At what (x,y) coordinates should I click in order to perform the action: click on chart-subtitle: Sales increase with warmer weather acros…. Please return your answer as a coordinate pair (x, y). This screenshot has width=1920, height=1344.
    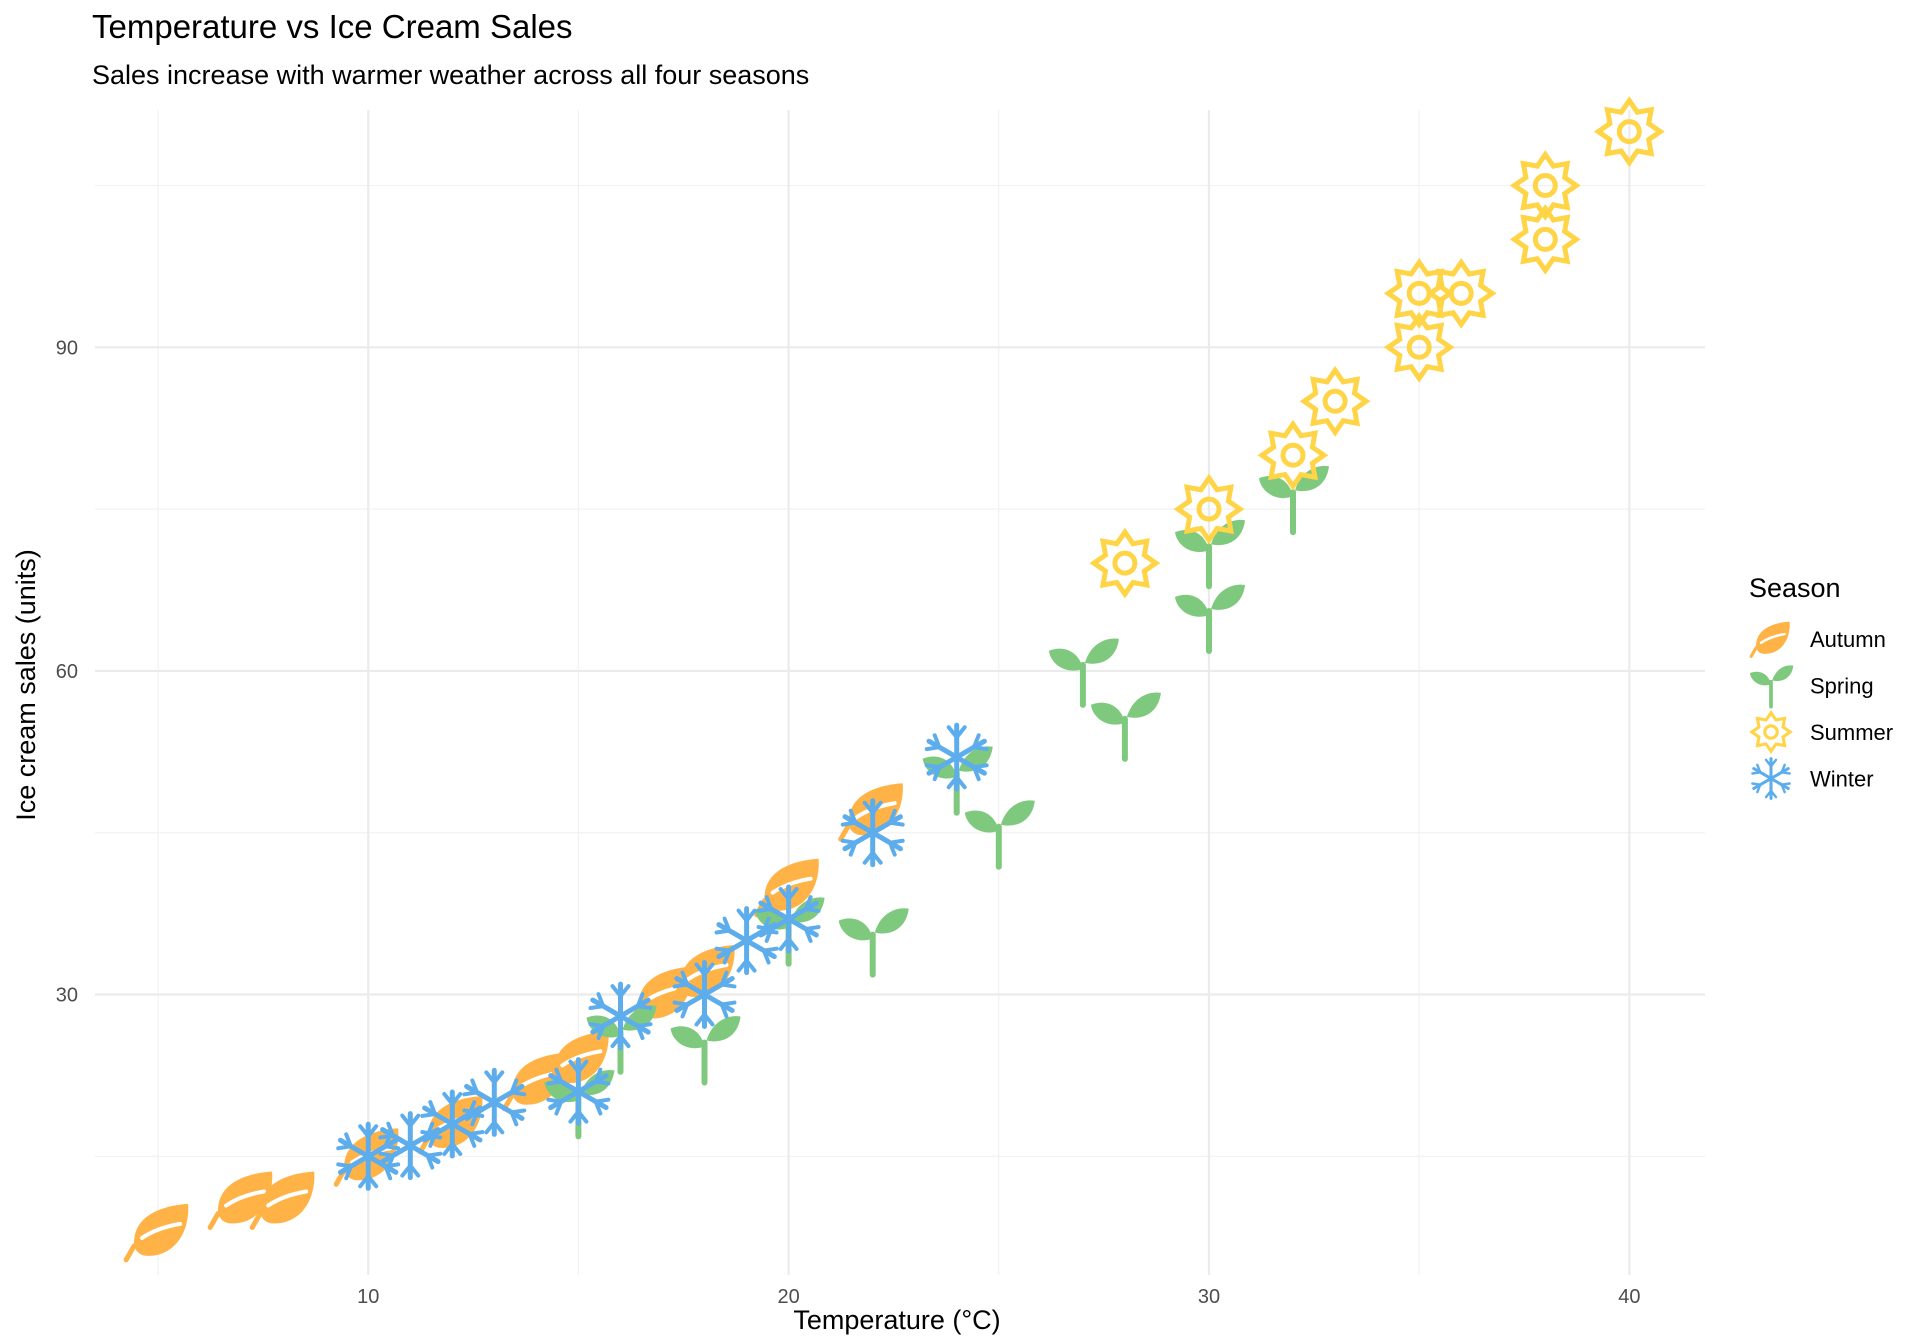
    Looking at the image, I should click on (450, 75).